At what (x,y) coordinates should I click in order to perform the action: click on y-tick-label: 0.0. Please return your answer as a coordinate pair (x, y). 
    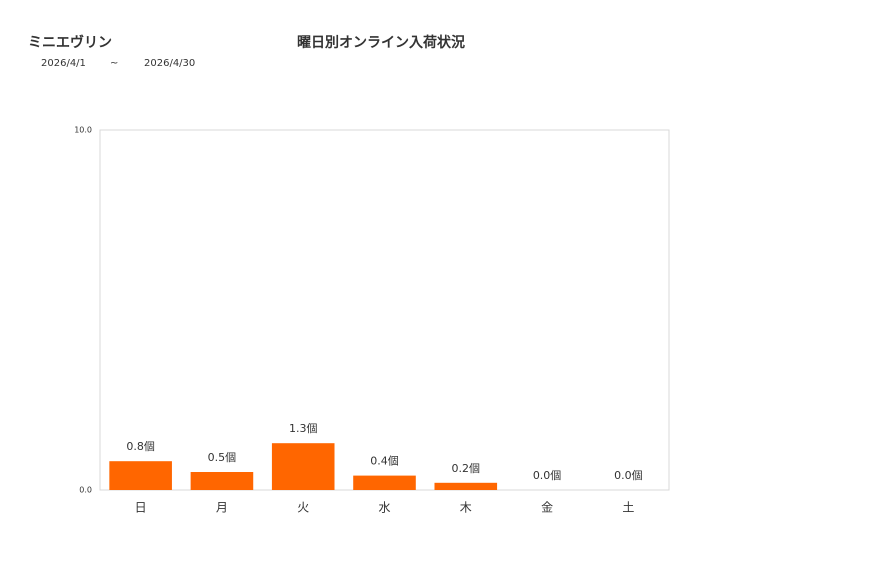
    Looking at the image, I should click on (85, 490).